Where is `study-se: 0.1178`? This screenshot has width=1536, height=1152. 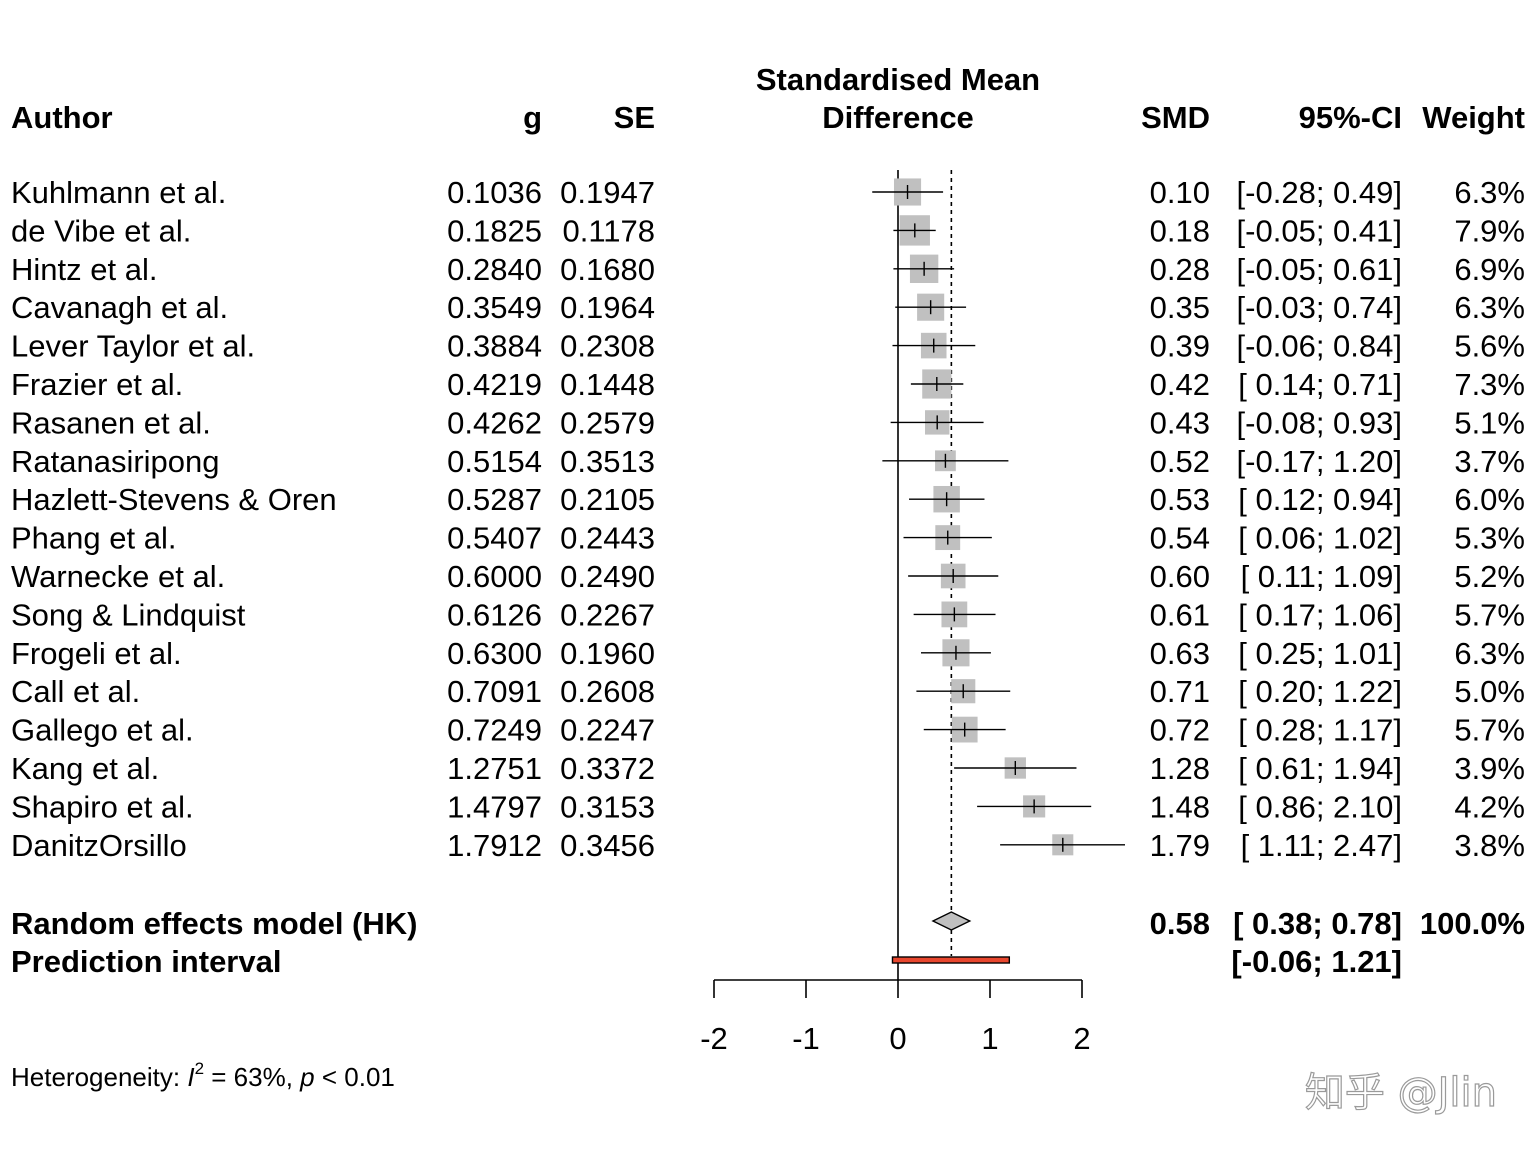 study-se: 0.1178 is located at coordinates (608, 230).